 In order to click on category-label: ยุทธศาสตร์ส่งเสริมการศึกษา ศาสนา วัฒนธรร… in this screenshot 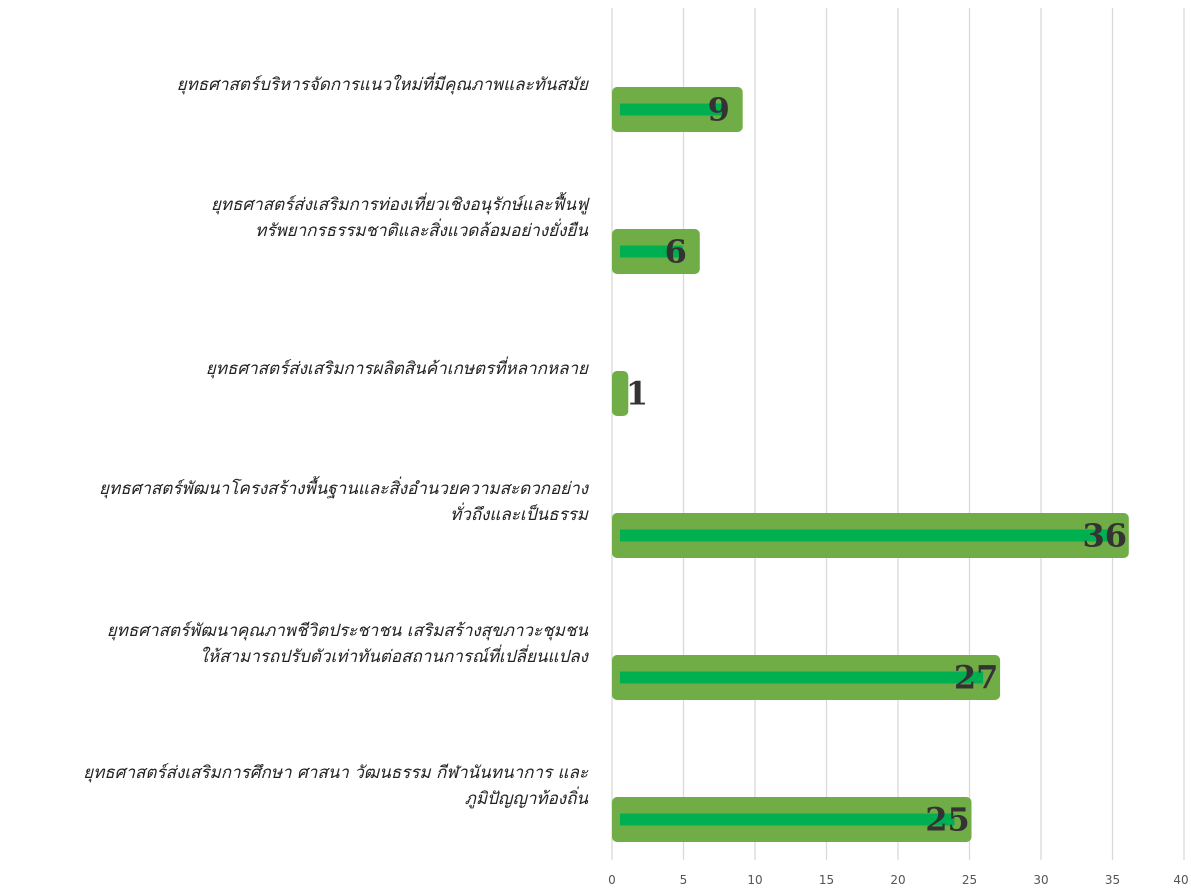, I will do `click(336, 773)`.